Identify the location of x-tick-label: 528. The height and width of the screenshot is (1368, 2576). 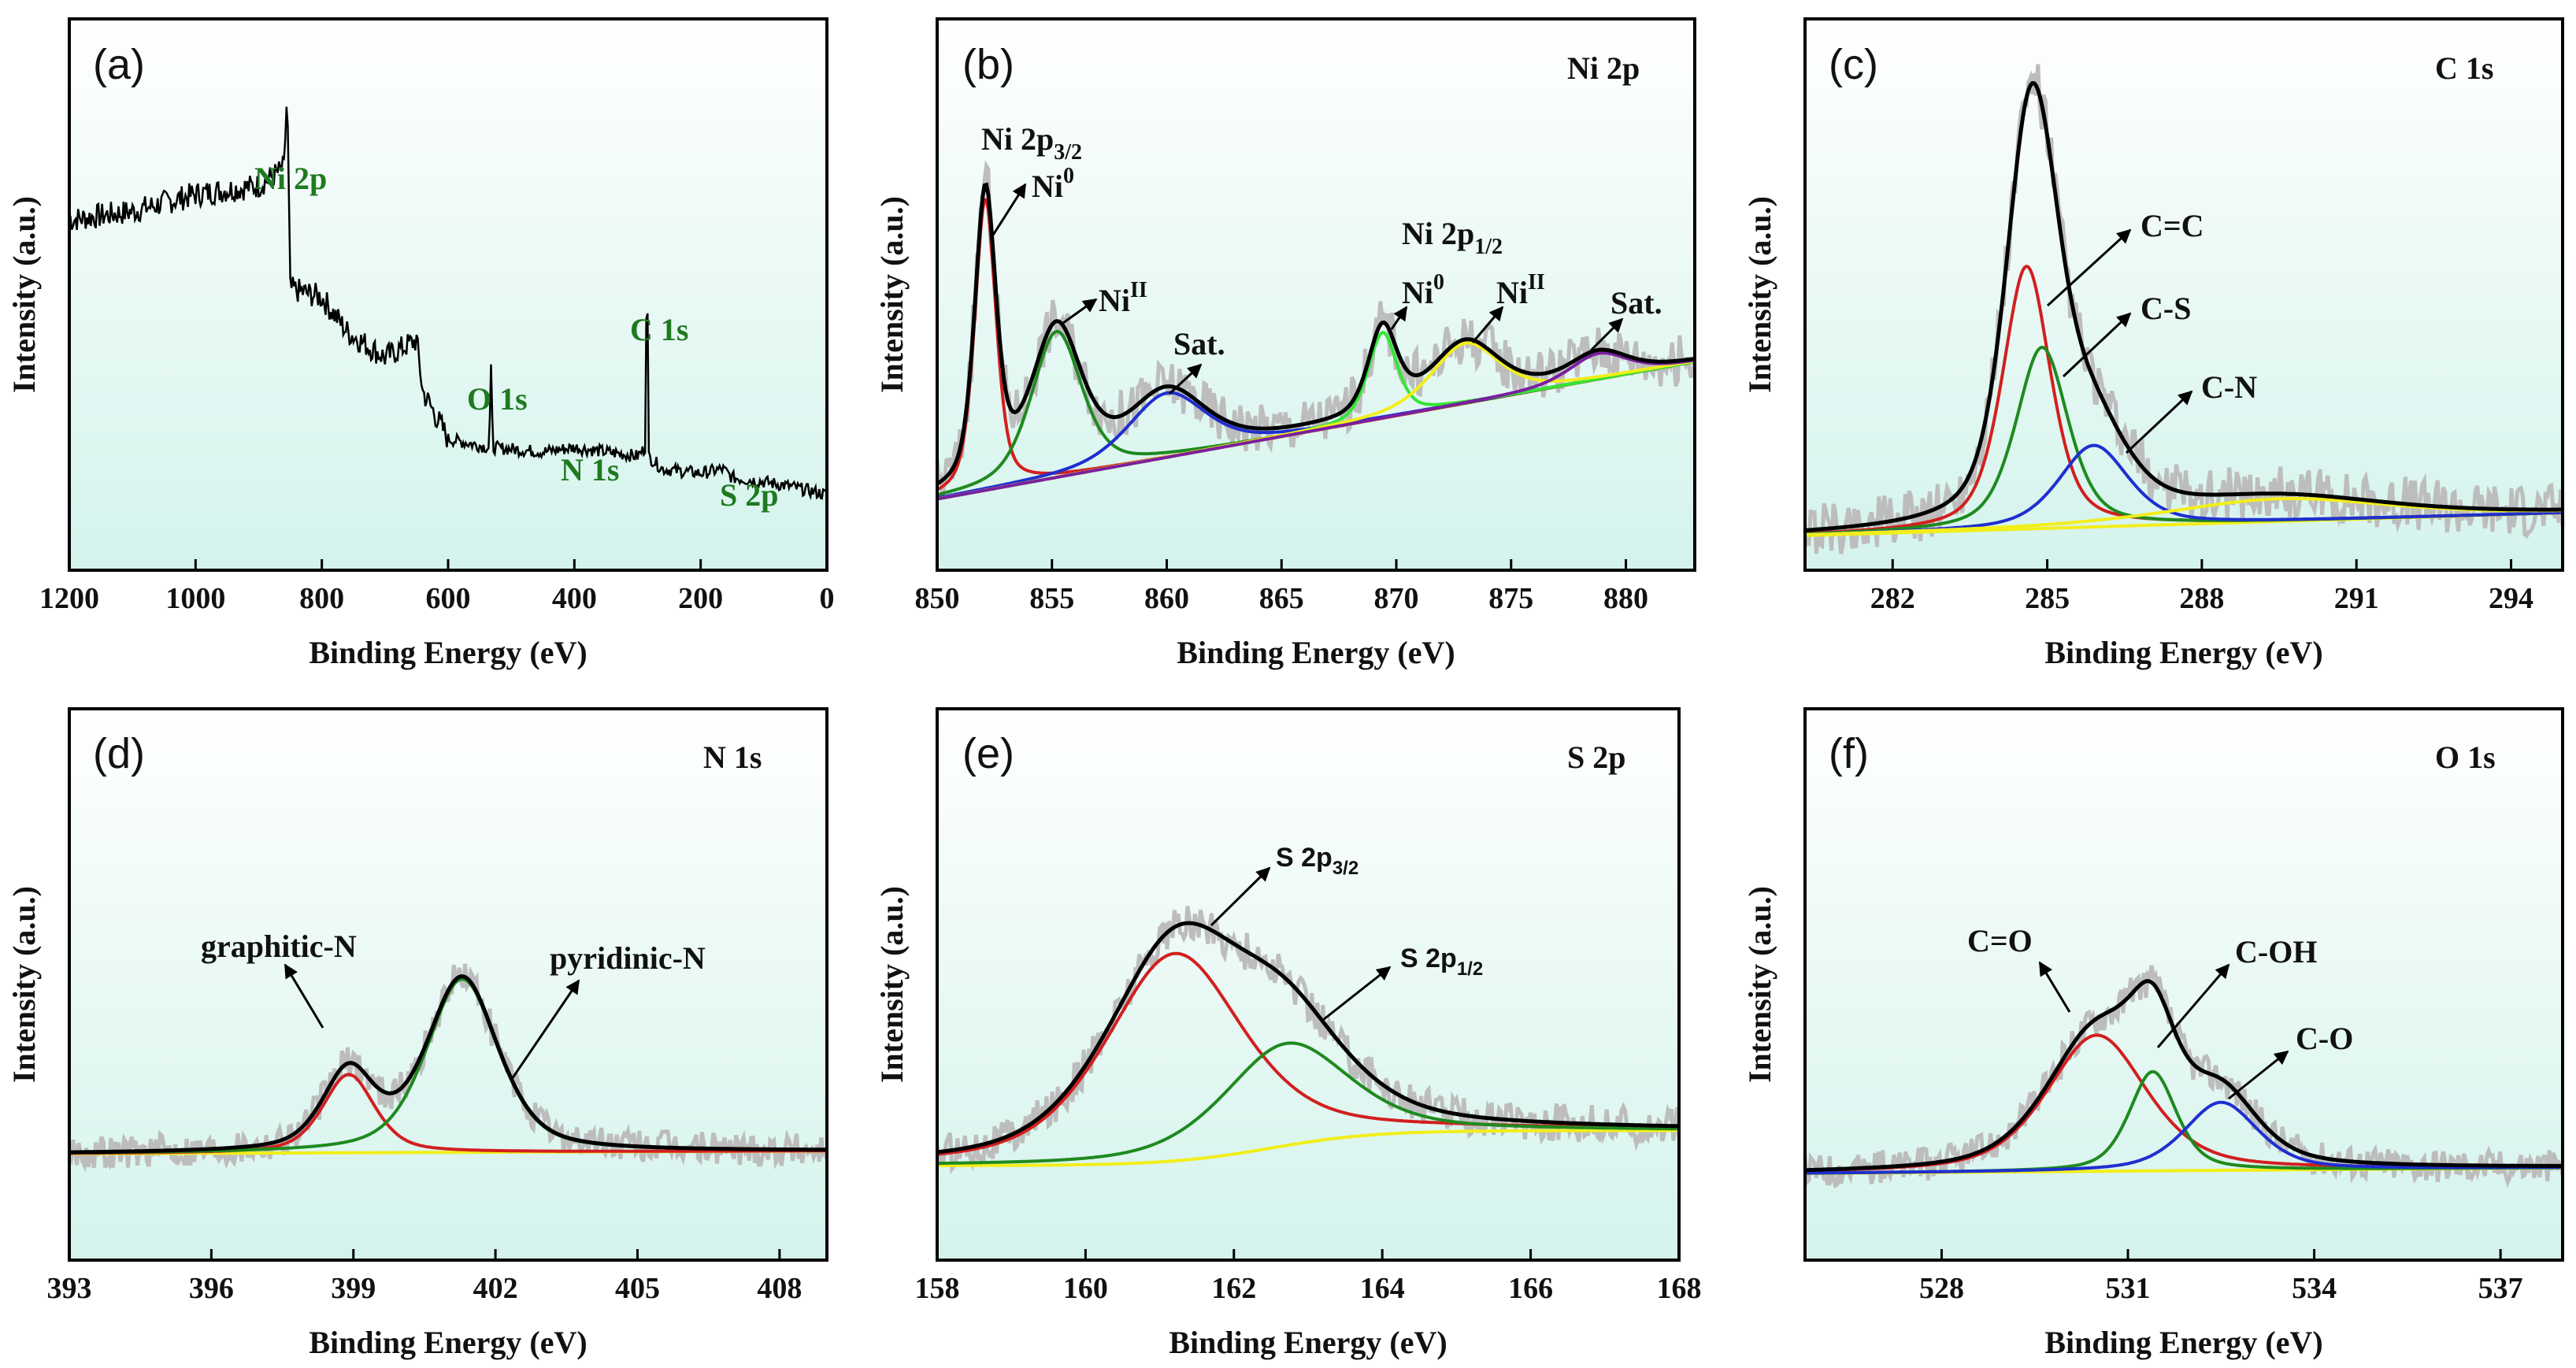
(1941, 1288).